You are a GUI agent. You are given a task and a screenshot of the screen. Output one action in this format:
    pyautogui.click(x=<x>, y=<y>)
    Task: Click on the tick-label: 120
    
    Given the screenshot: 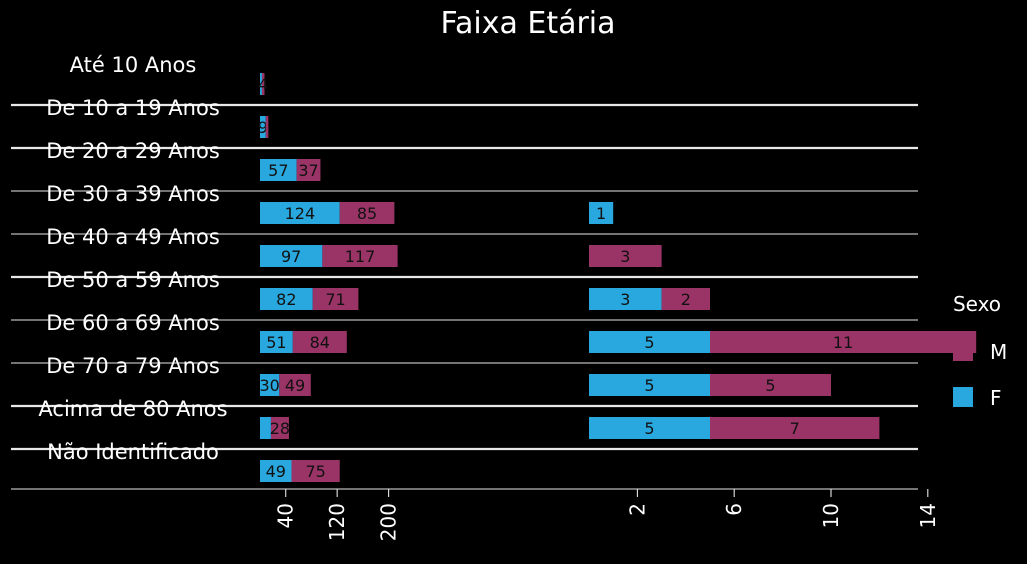 What is the action you would take?
    pyautogui.click(x=337, y=522)
    